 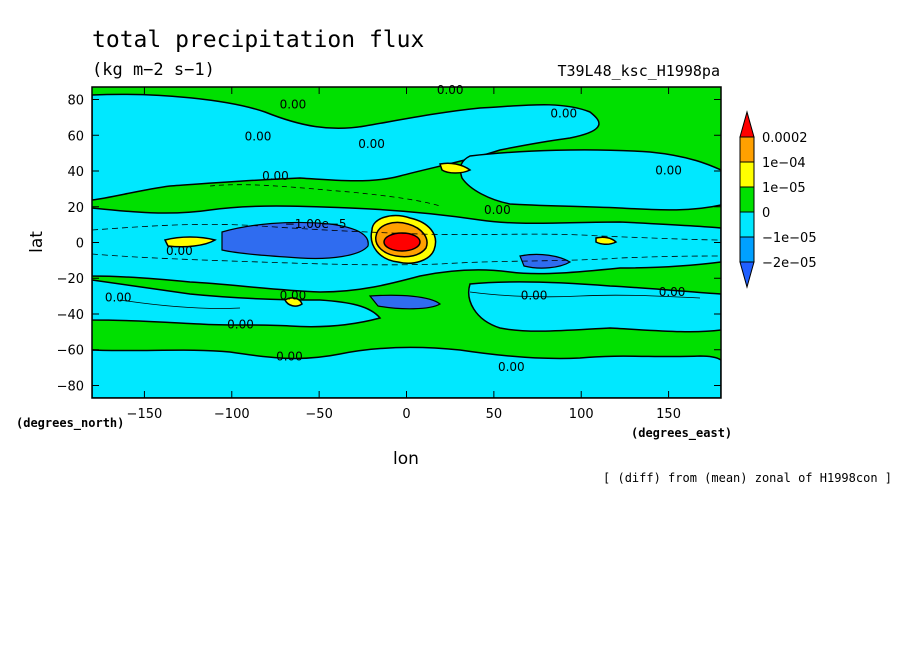 What do you see at coordinates (70, 386) in the screenshot?
I see `y-tick-label: −80` at bounding box center [70, 386].